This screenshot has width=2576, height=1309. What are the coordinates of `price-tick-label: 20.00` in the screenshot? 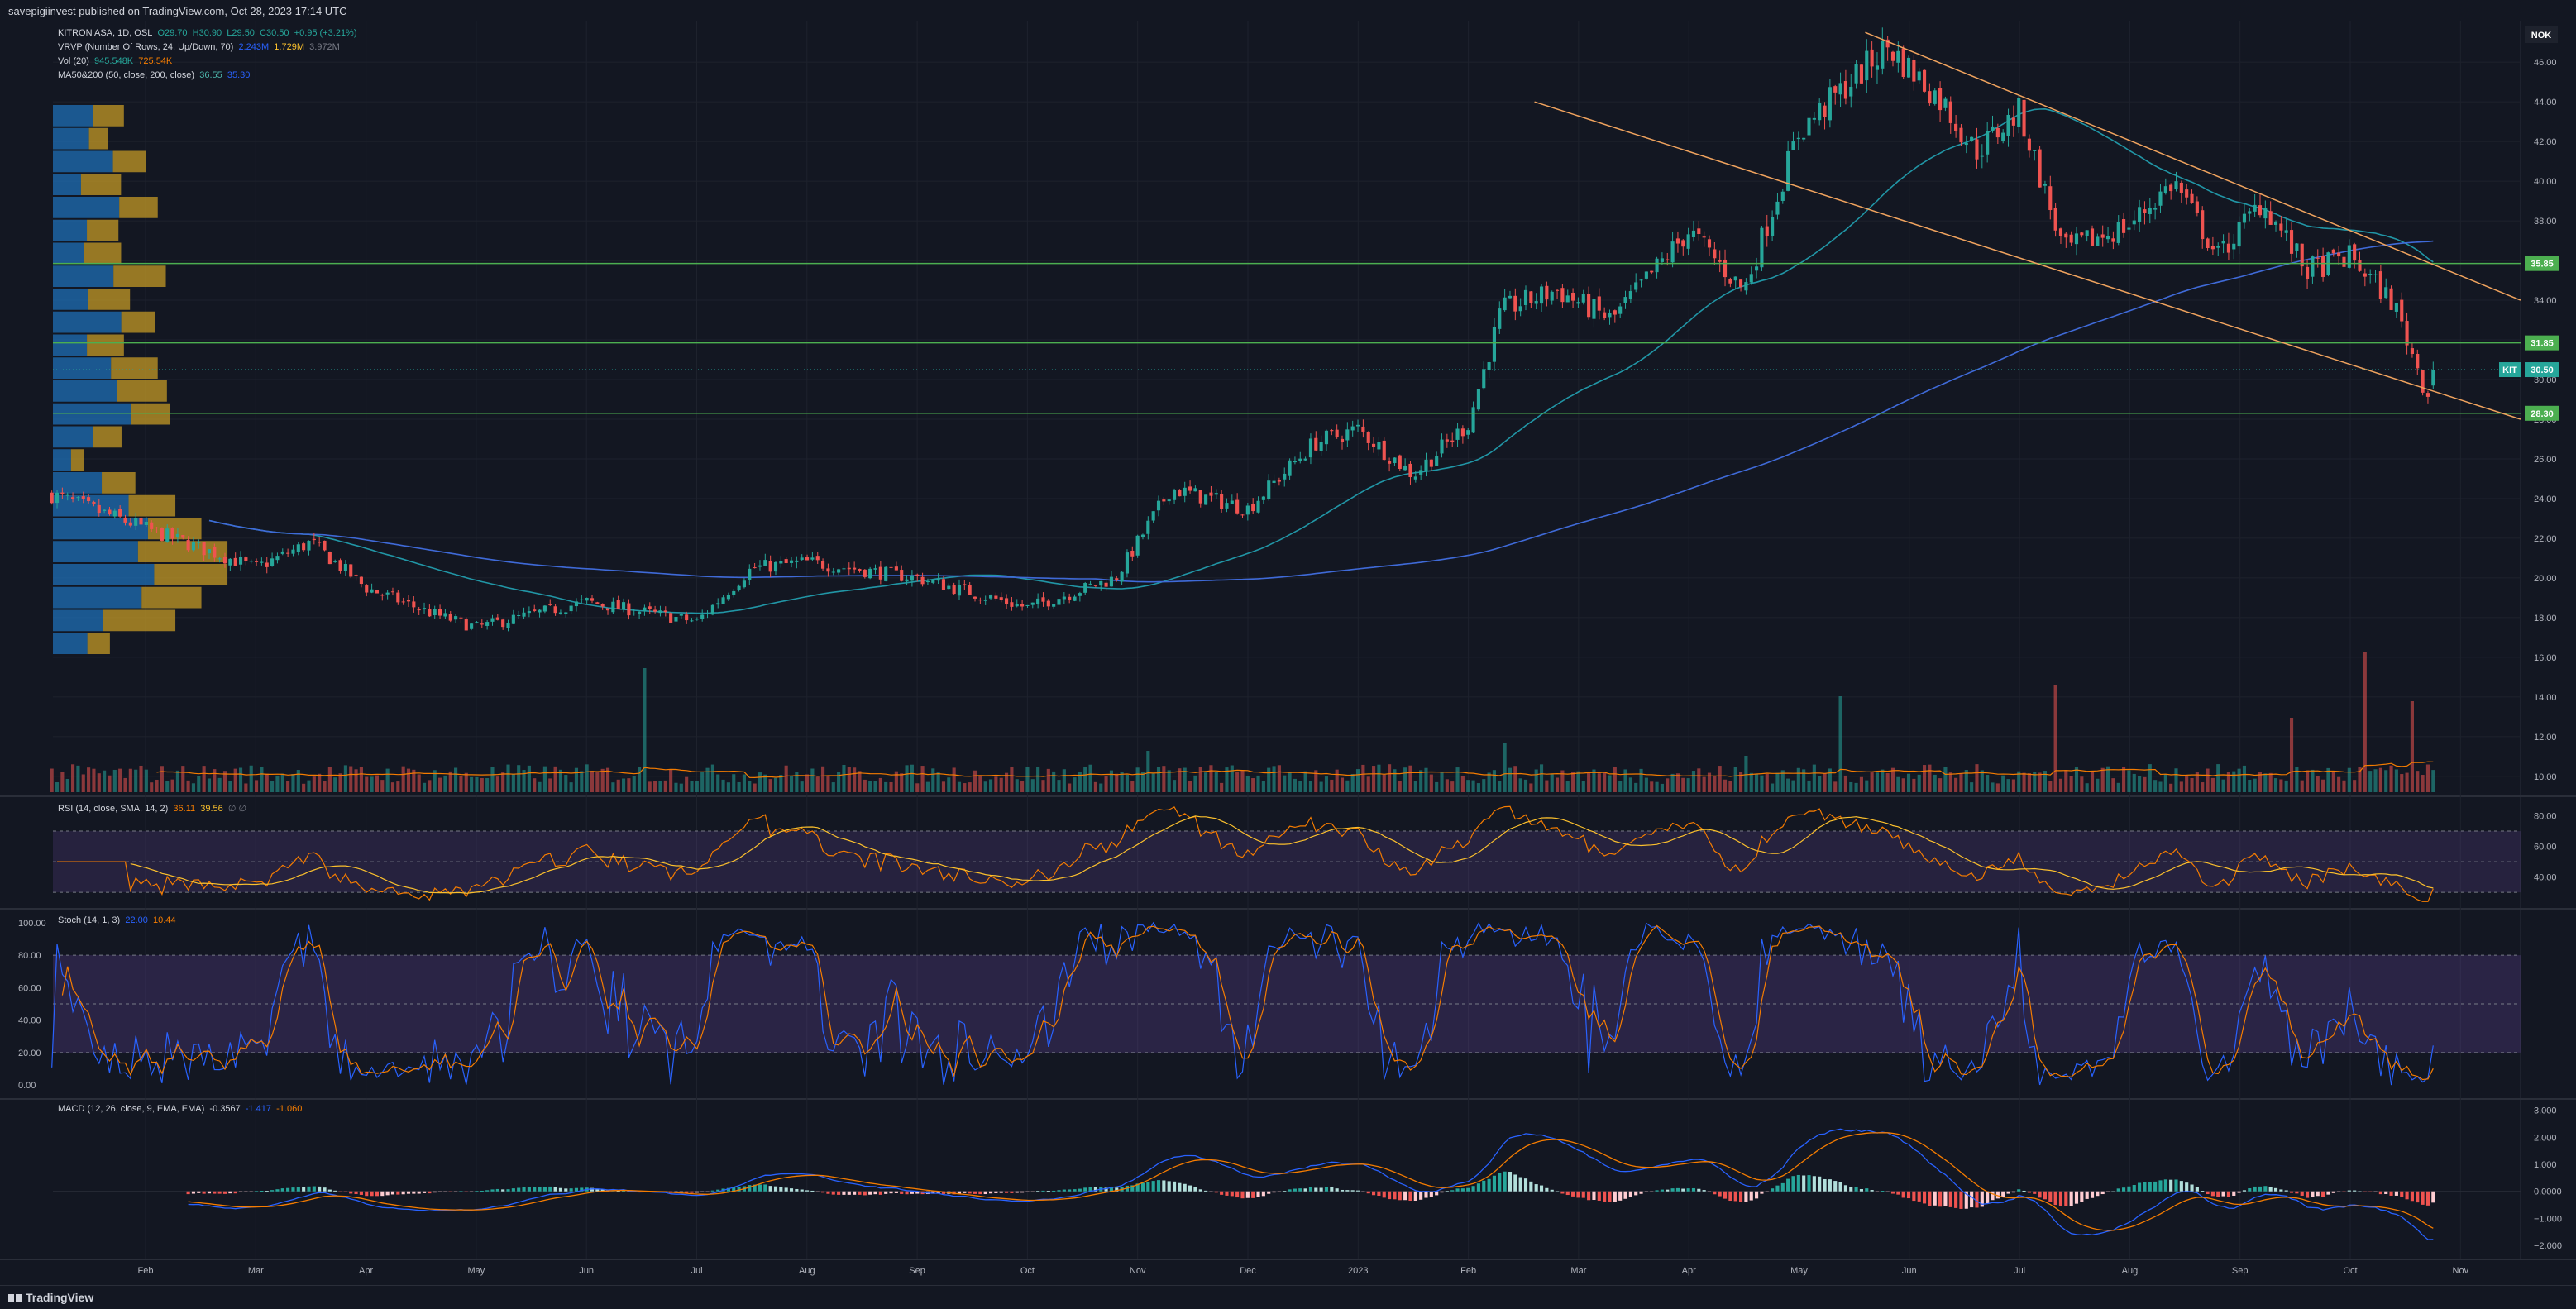 It's located at (2545, 579).